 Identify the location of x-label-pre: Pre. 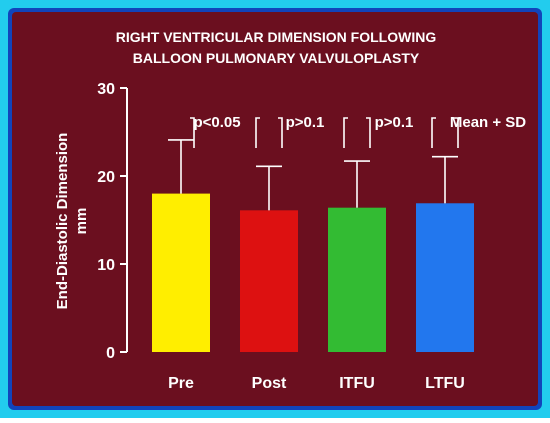
(181, 383).